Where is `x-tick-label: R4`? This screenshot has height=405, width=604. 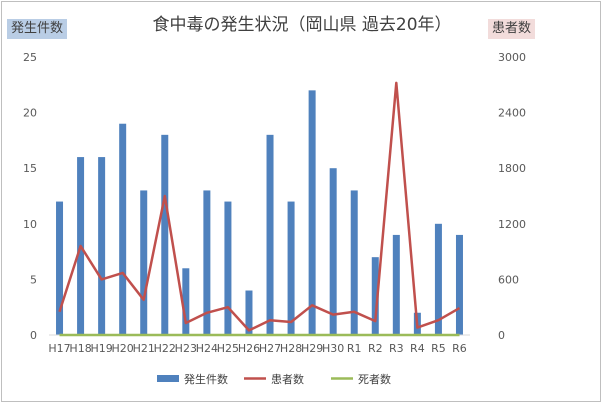
x-tick-label: R4 is located at coordinates (417, 348).